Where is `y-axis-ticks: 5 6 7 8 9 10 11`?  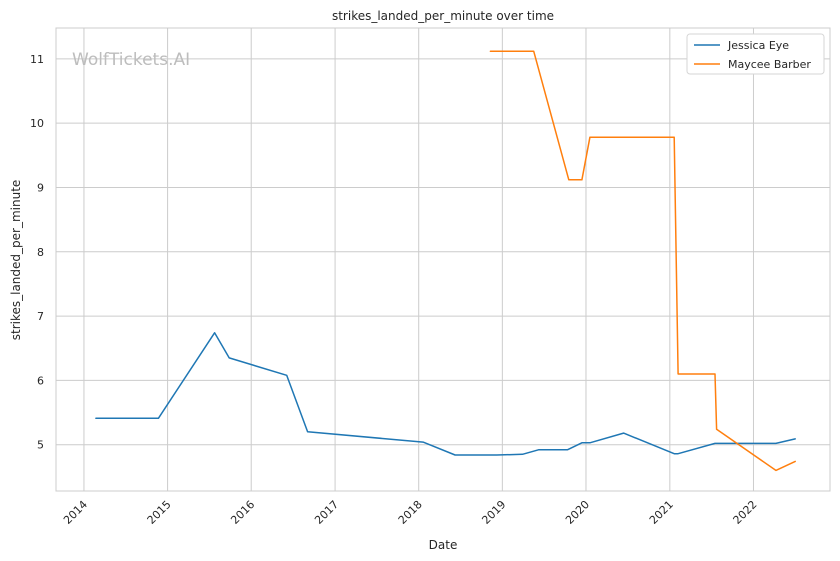
y-axis-ticks: 5 6 7 8 9 10 11 is located at coordinates (37, 252).